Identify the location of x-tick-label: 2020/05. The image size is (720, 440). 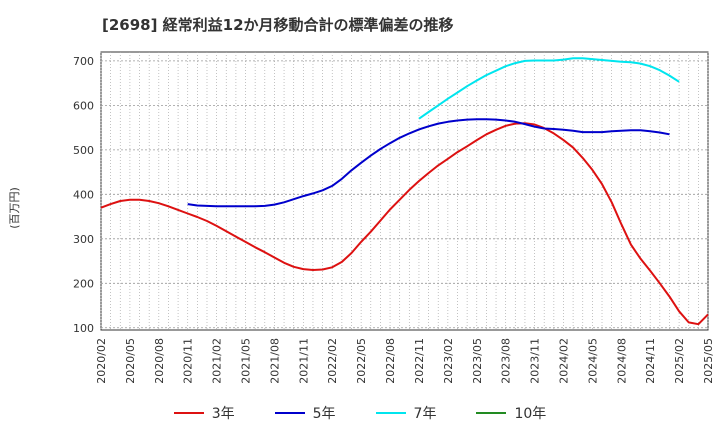
(130, 361).